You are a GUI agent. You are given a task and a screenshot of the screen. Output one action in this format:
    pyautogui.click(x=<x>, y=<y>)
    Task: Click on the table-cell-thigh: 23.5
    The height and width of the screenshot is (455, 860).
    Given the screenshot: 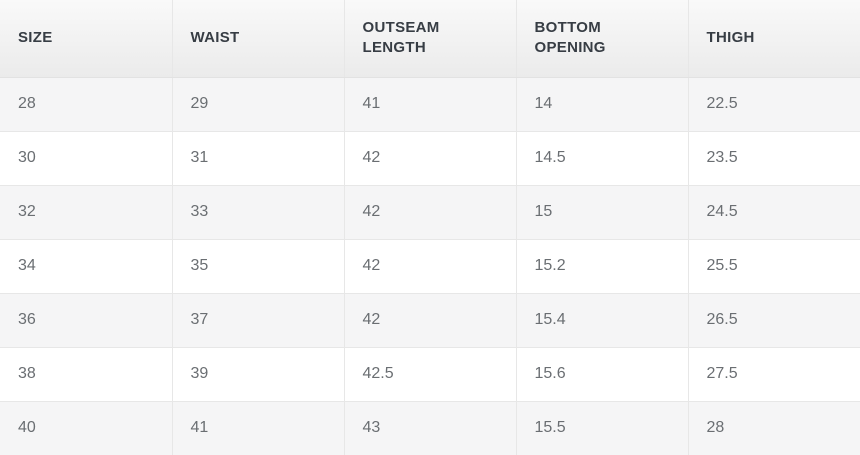 What is the action you would take?
    pyautogui.click(x=774, y=158)
    